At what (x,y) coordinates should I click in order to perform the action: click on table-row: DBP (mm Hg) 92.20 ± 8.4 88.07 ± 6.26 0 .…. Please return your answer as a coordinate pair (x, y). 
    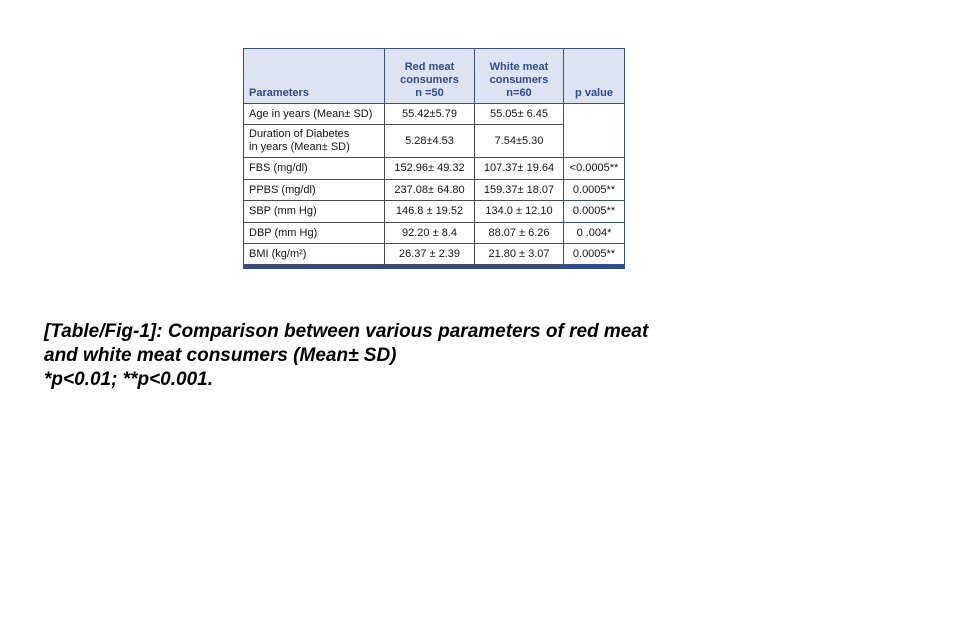
    Looking at the image, I should click on (434, 233).